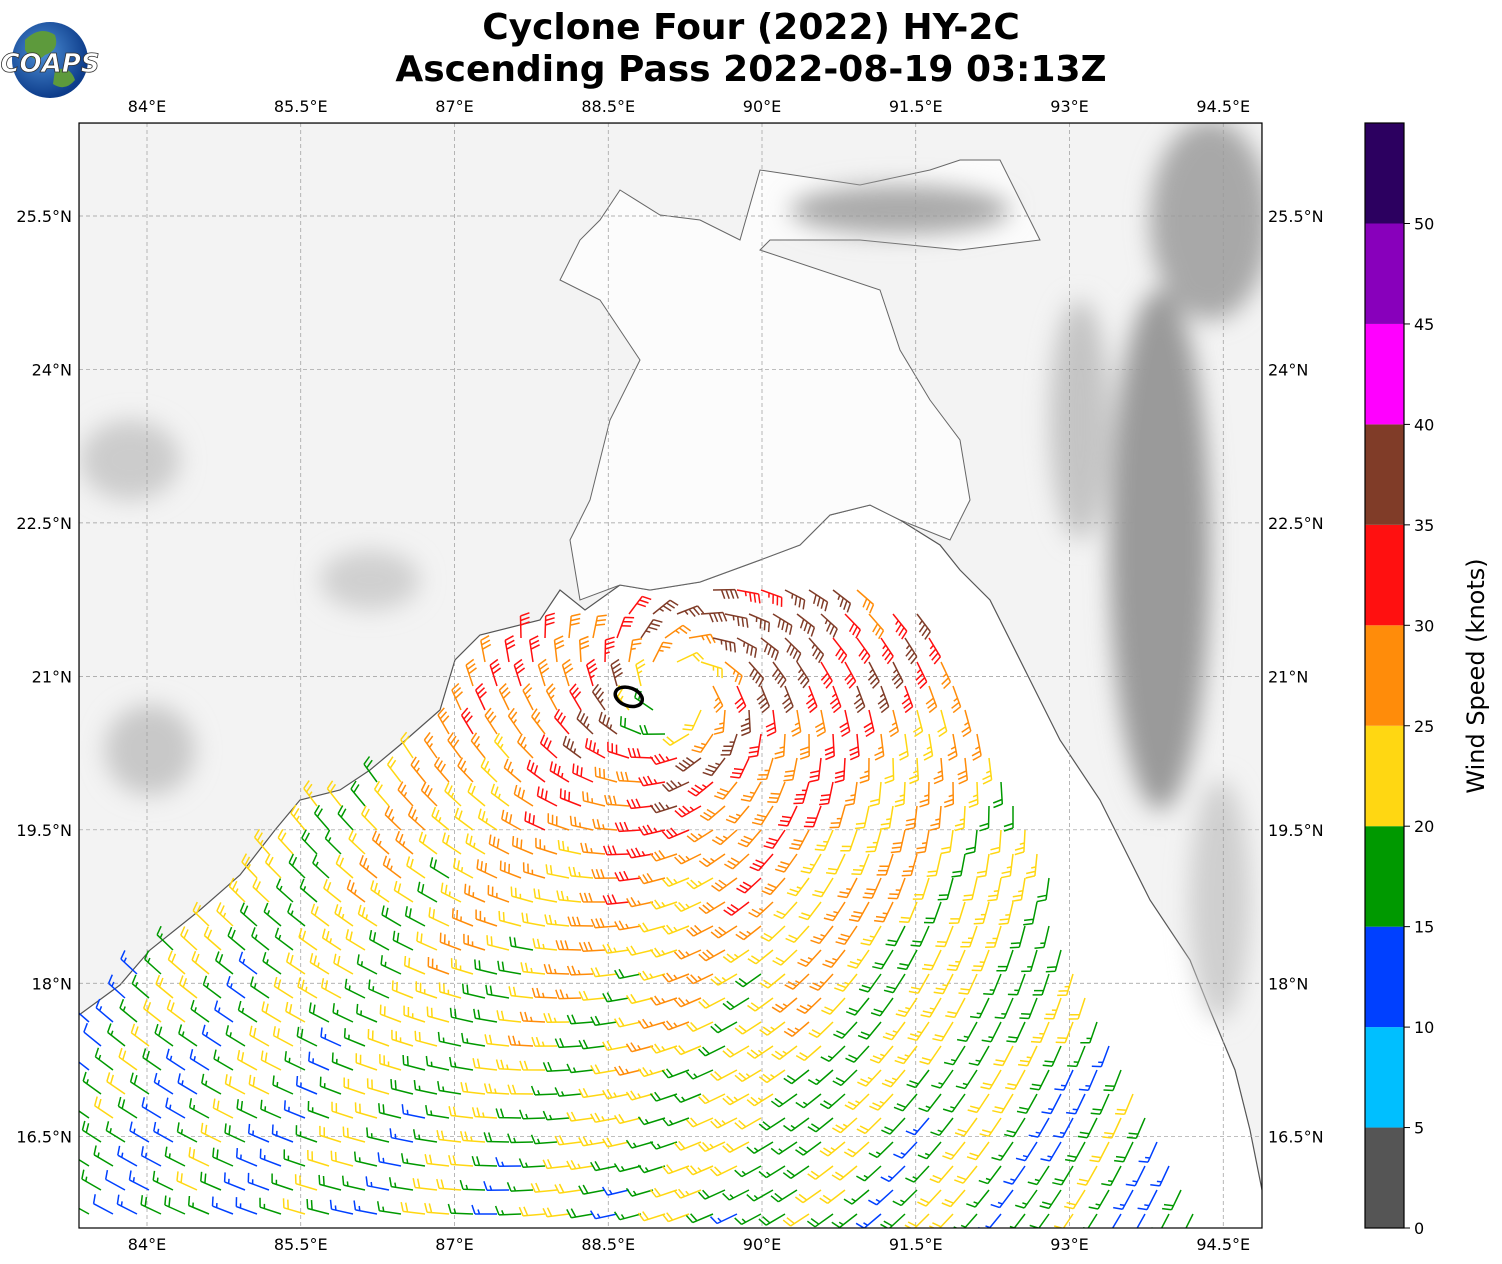  What do you see at coordinates (44, 830) in the screenshot?
I see `lat-label-left: 19.5°N` at bounding box center [44, 830].